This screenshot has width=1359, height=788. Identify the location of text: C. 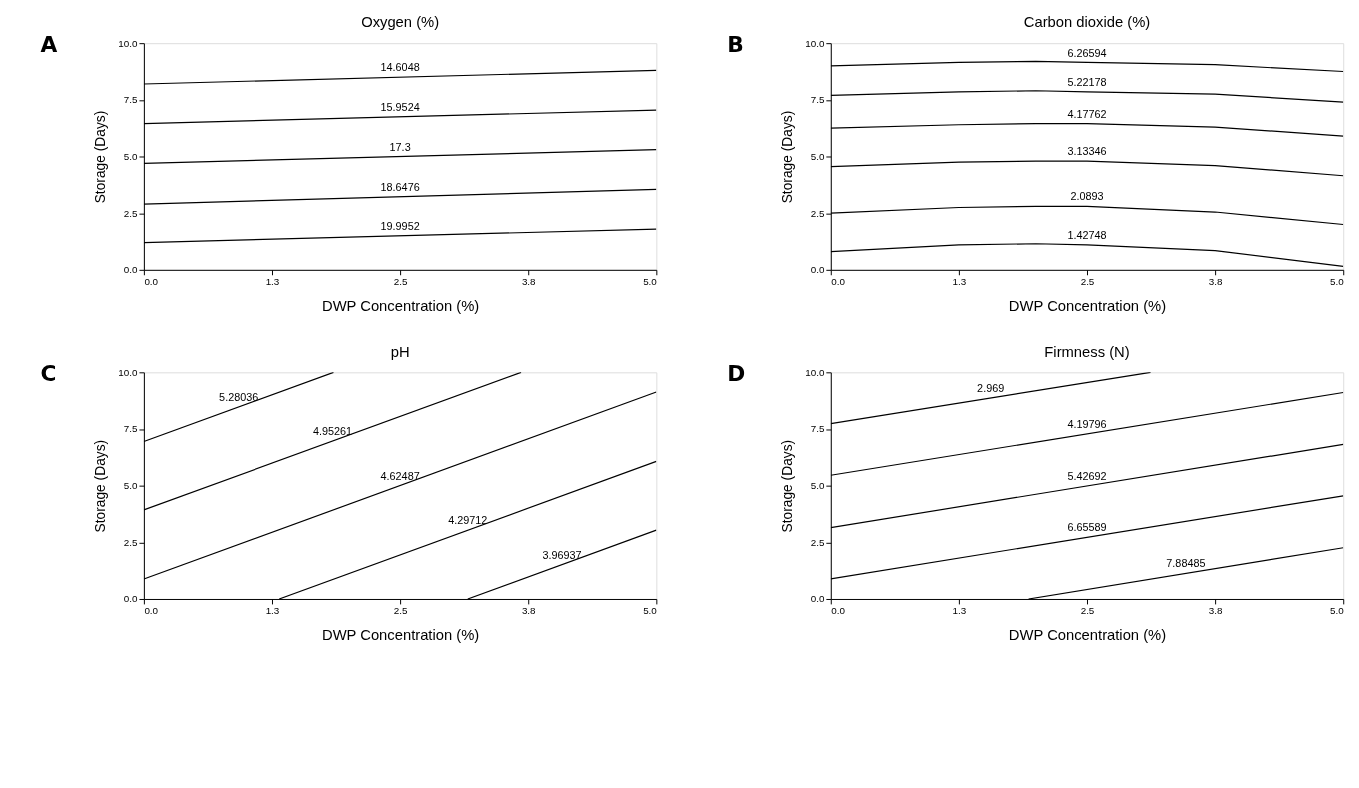
(48, 374).